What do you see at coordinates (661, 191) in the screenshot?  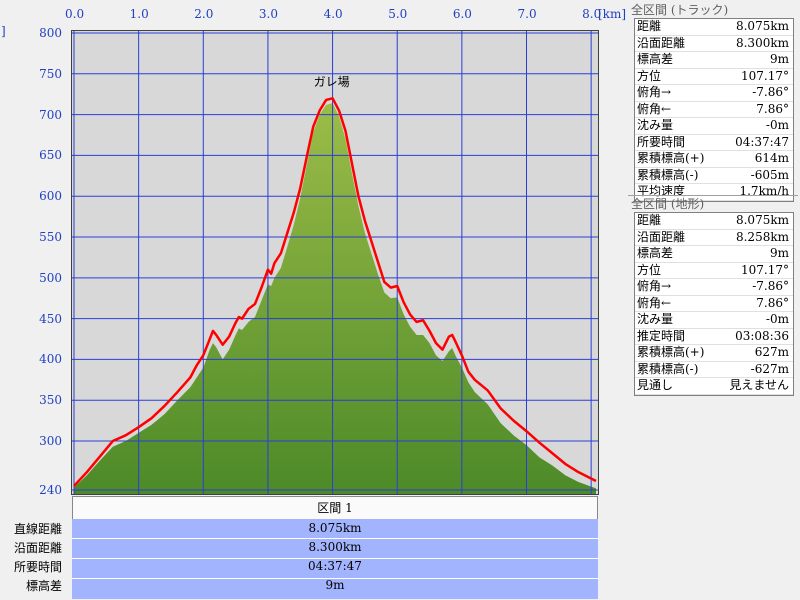 I see `track-summary-row-key: 平均速度` at bounding box center [661, 191].